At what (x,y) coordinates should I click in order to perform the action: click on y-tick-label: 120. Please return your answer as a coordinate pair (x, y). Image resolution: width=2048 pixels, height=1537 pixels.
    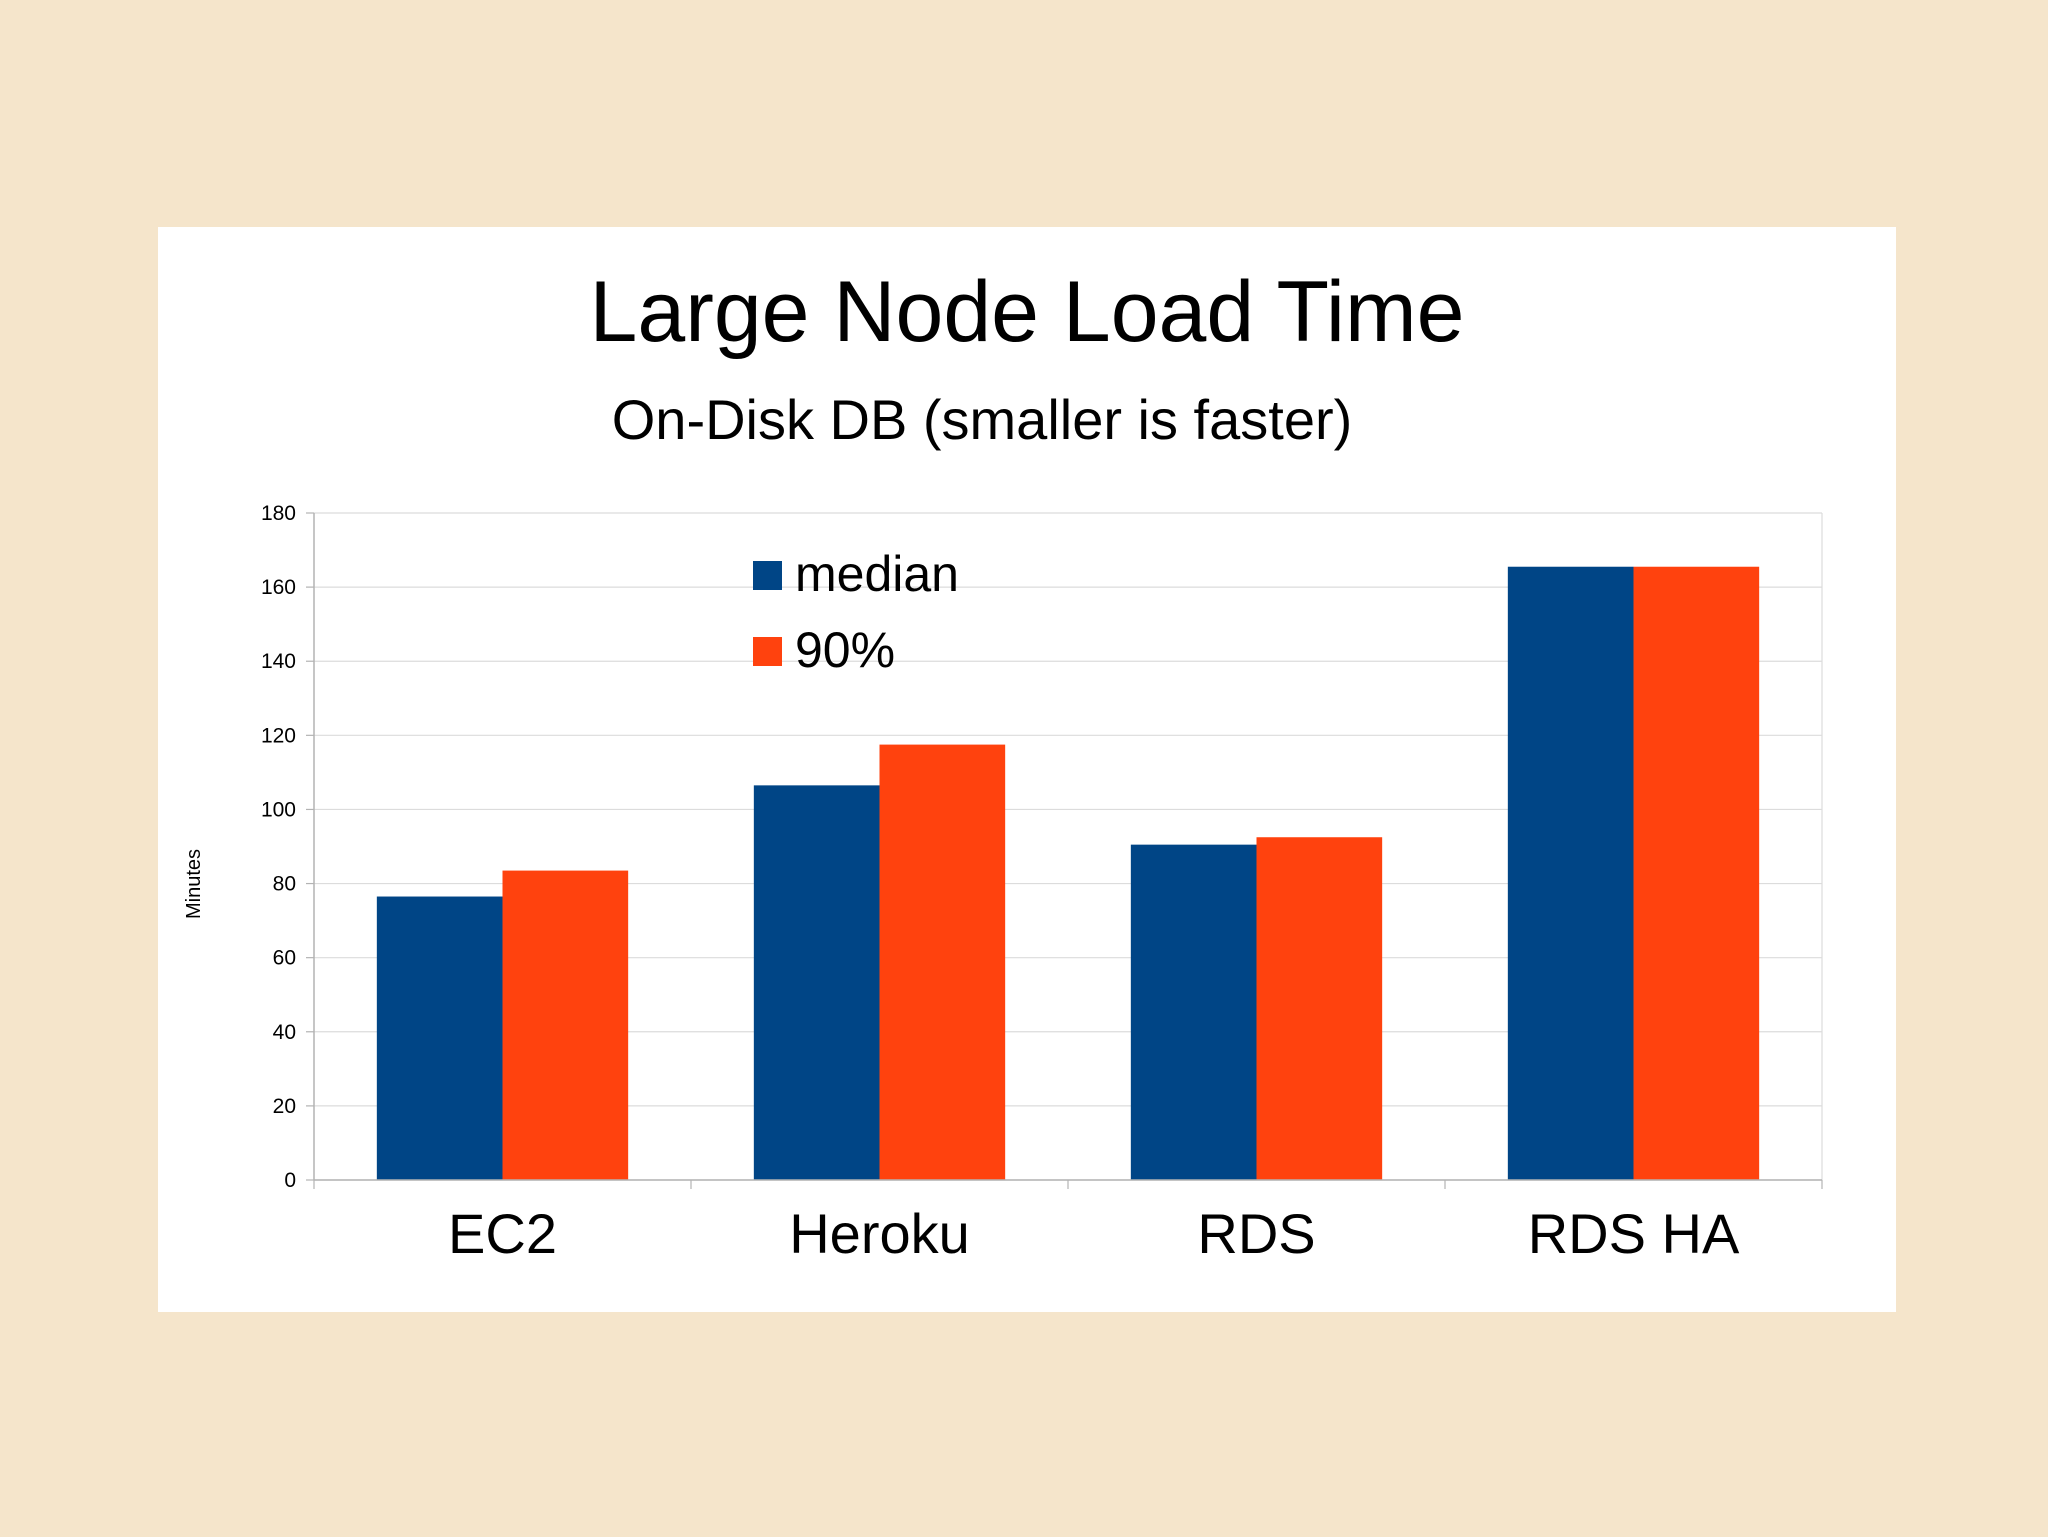
    Looking at the image, I should click on (278, 735).